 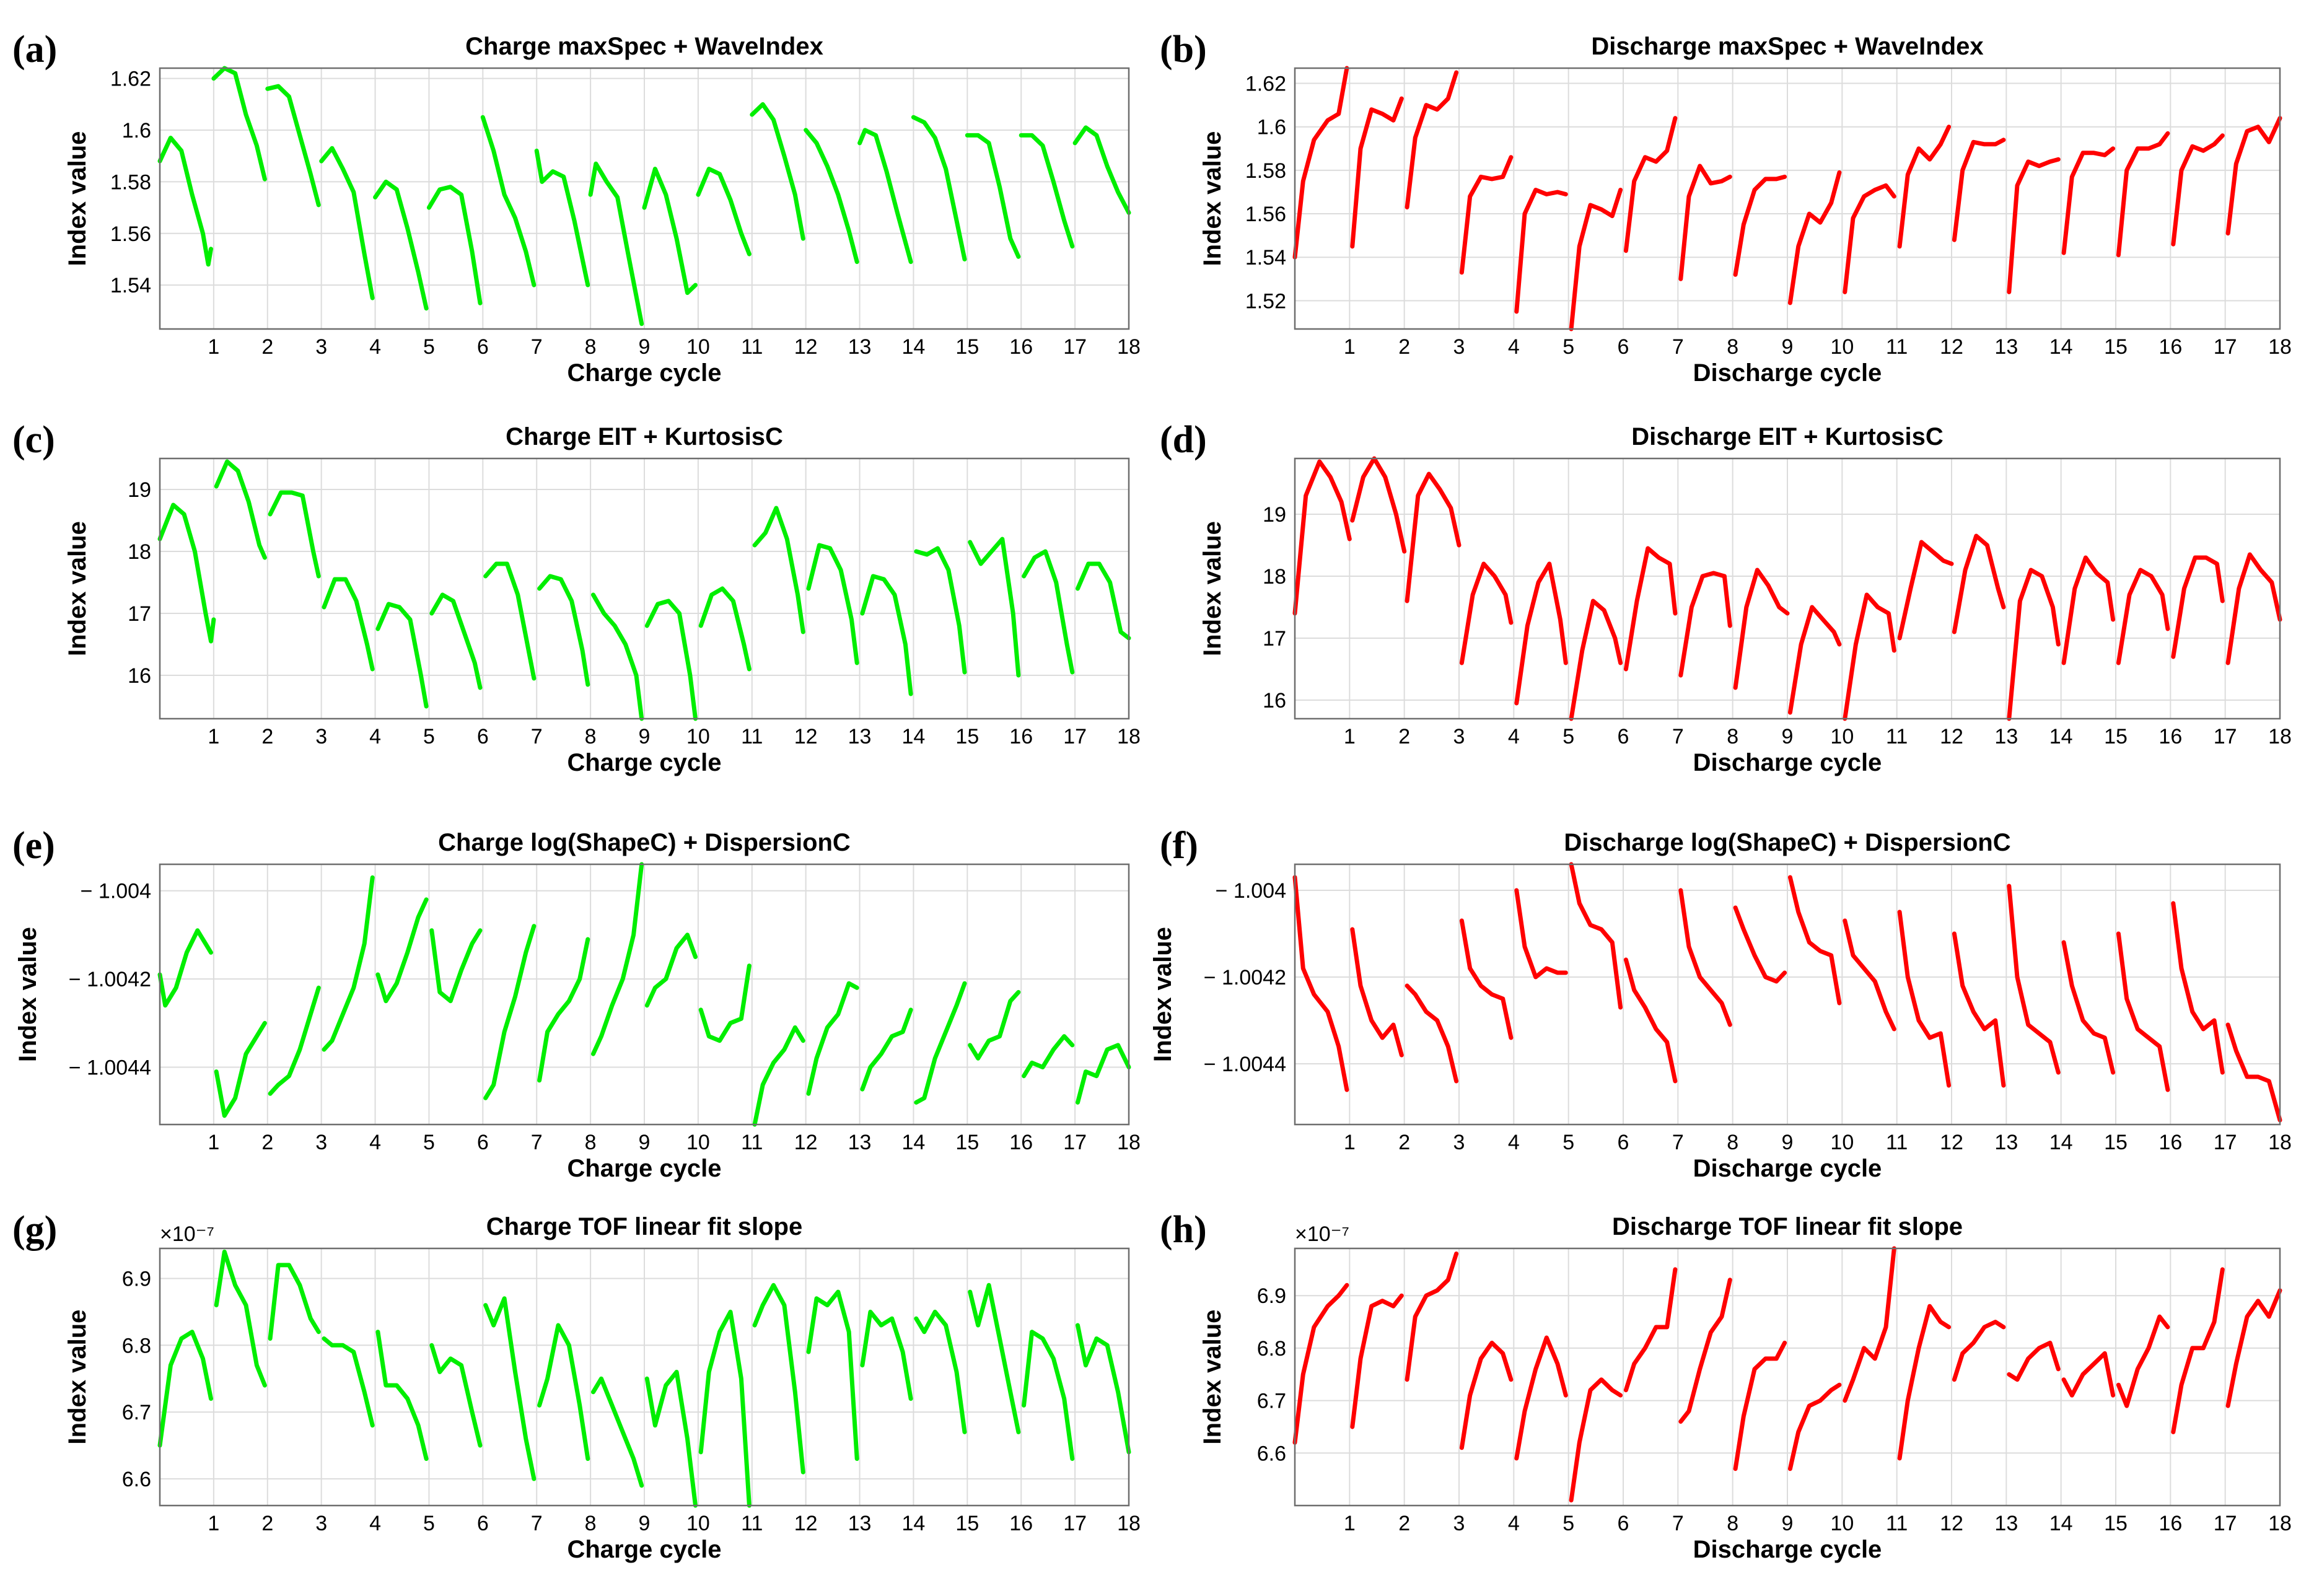 What do you see at coordinates (1271, 1401) in the screenshot?
I see `y-tick-label: 6.7` at bounding box center [1271, 1401].